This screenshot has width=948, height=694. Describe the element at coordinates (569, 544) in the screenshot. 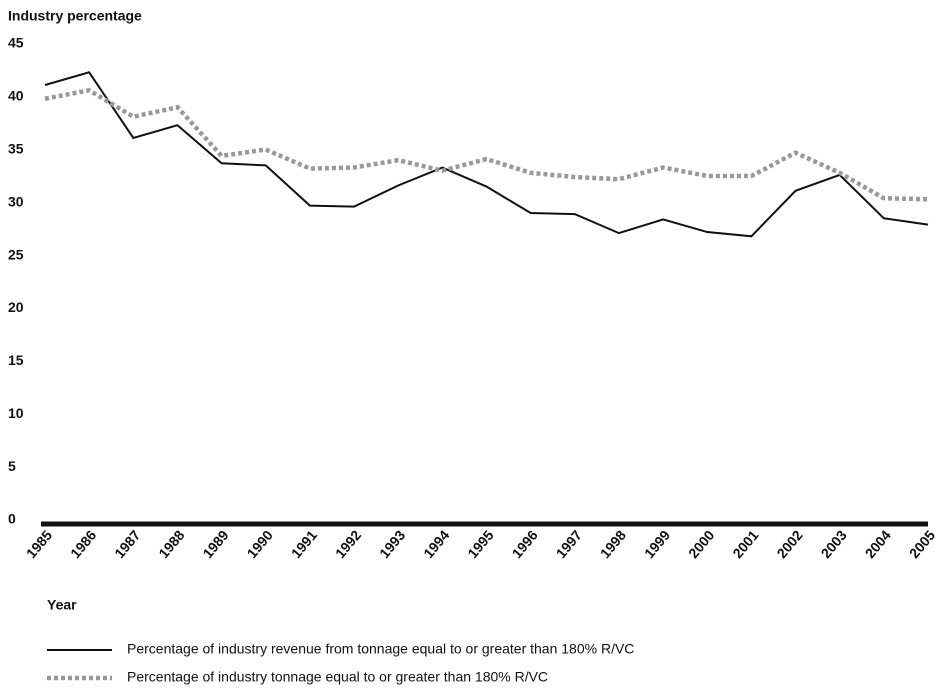

I see `x-tick-label: 1997` at that location.